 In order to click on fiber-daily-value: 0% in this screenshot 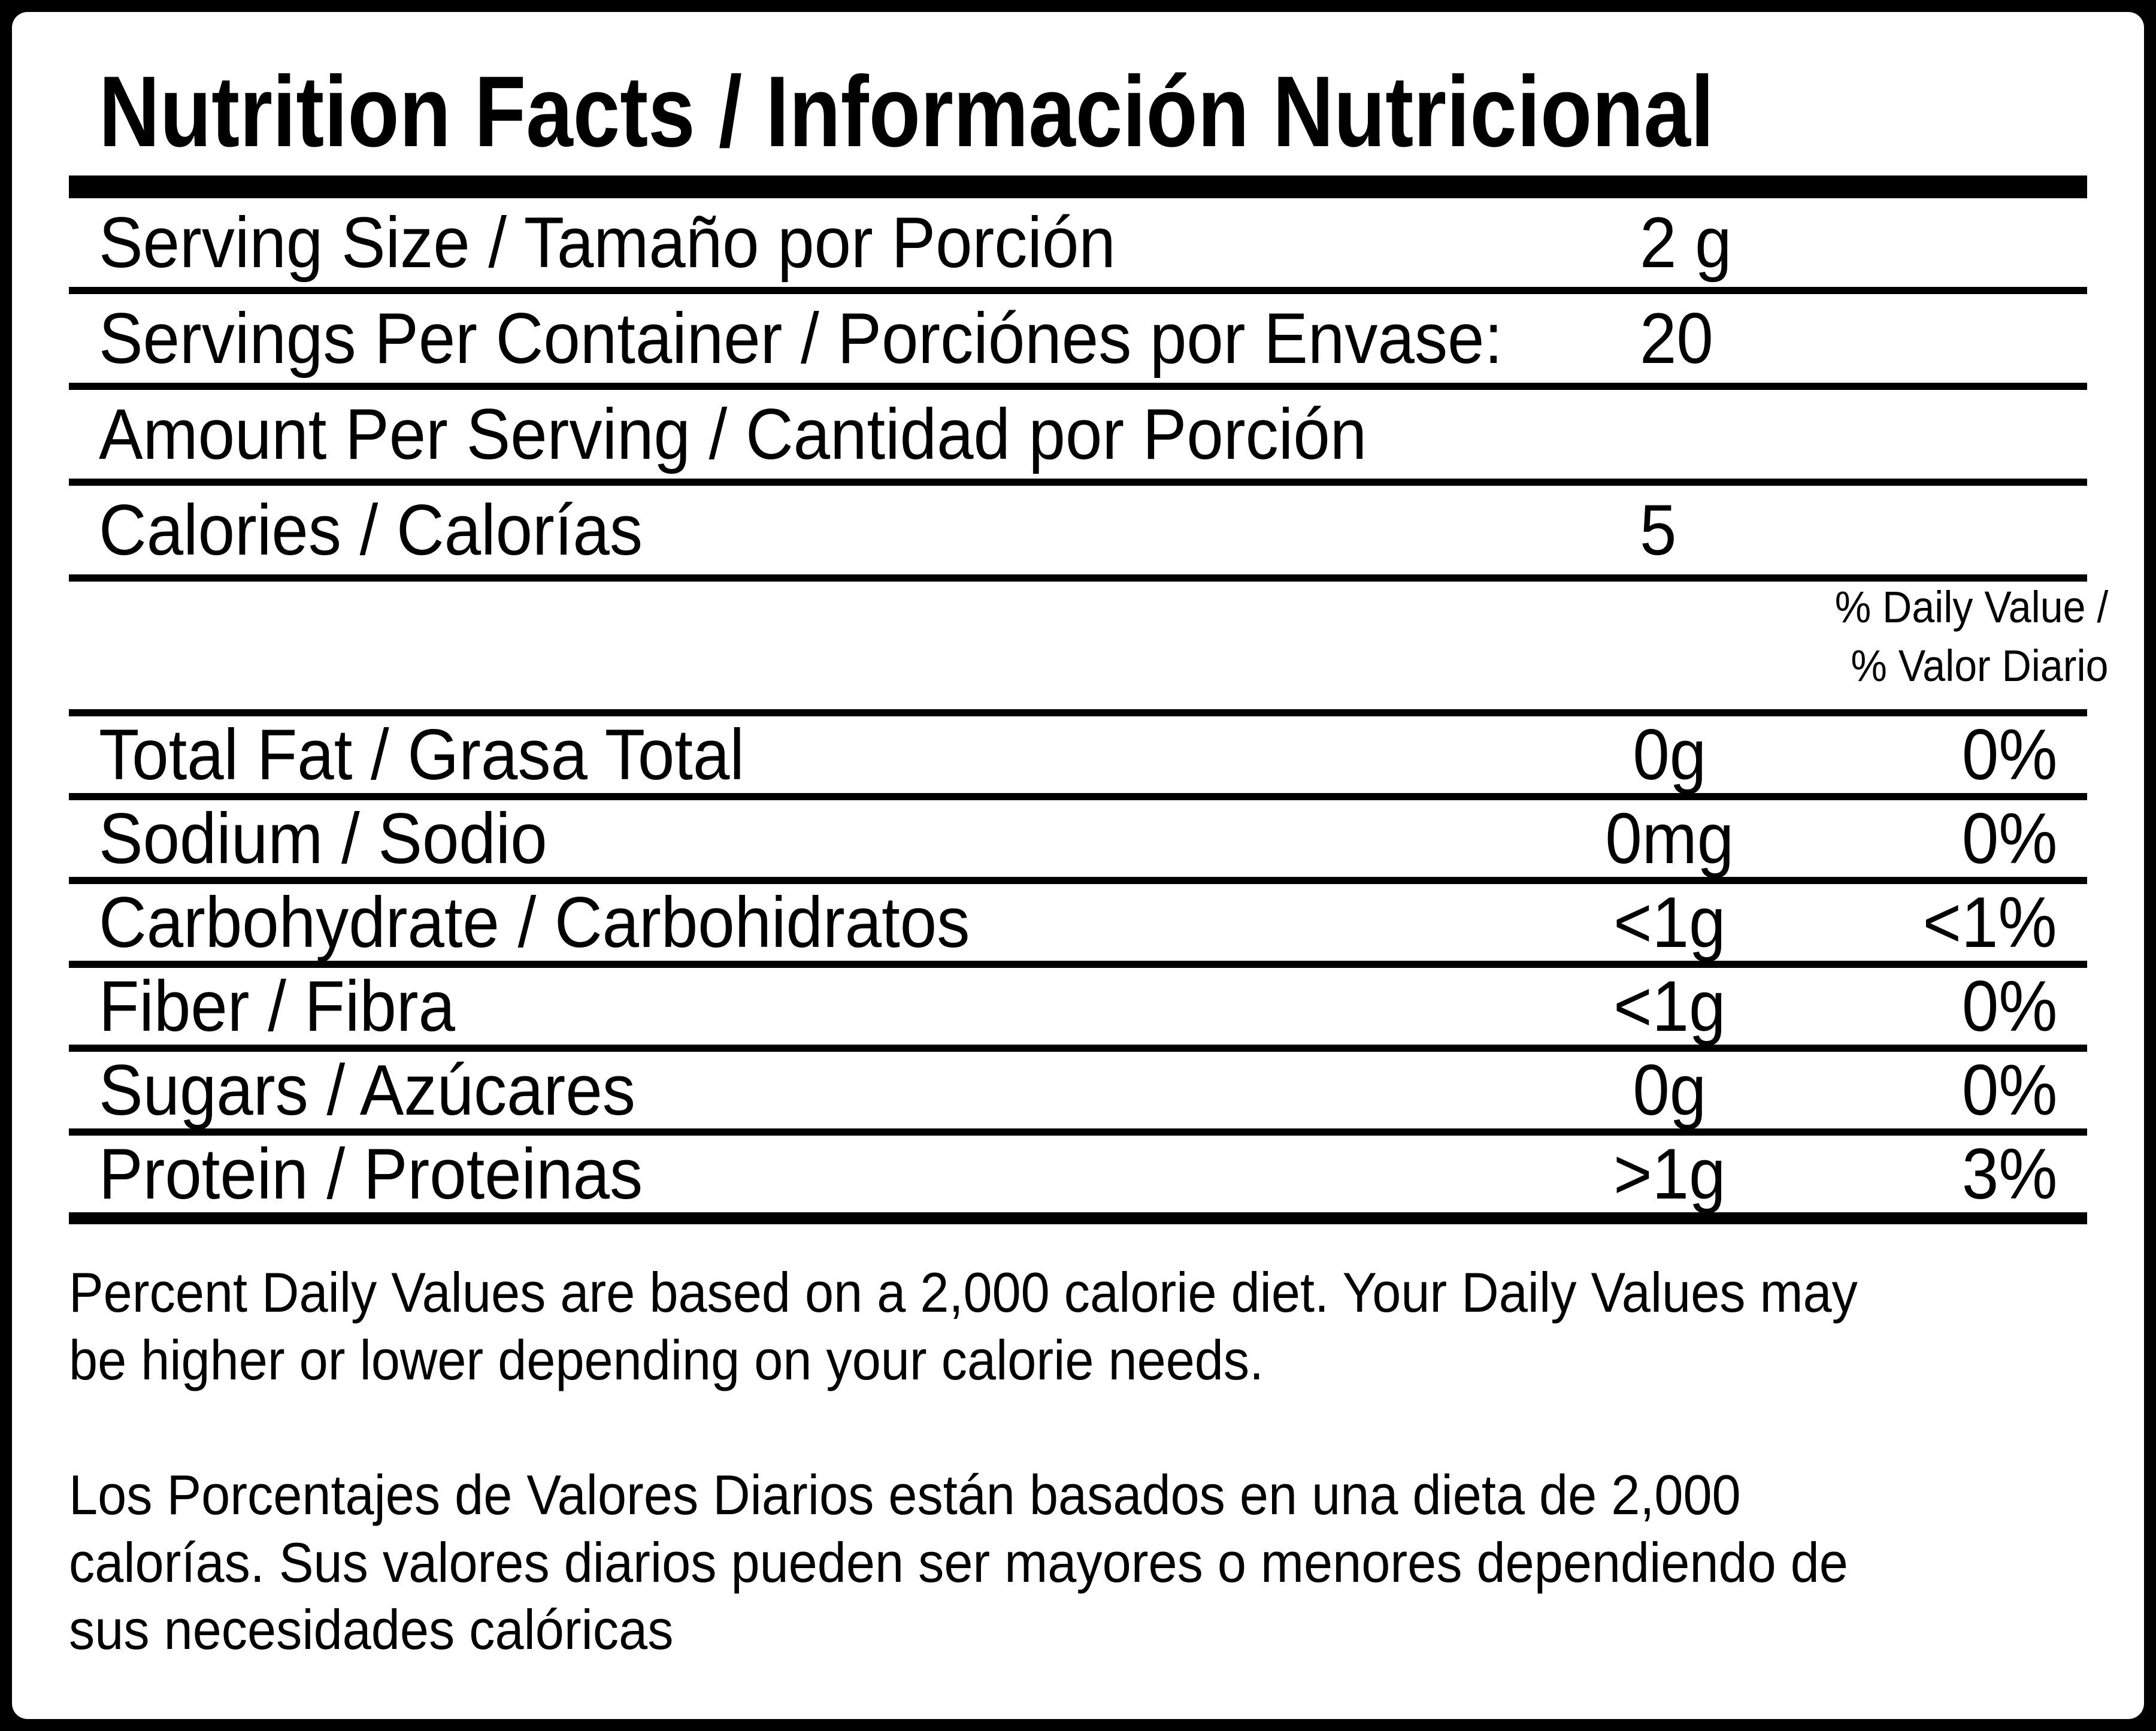, I will do `click(2009, 1006)`.